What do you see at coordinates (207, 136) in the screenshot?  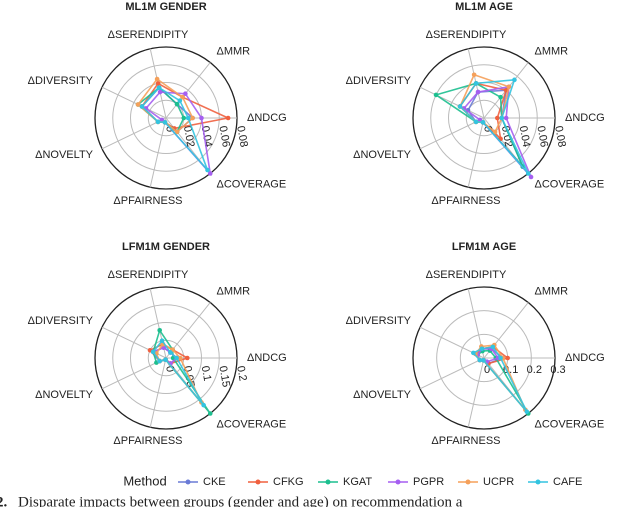 I see `tick-label: 0.04` at bounding box center [207, 136].